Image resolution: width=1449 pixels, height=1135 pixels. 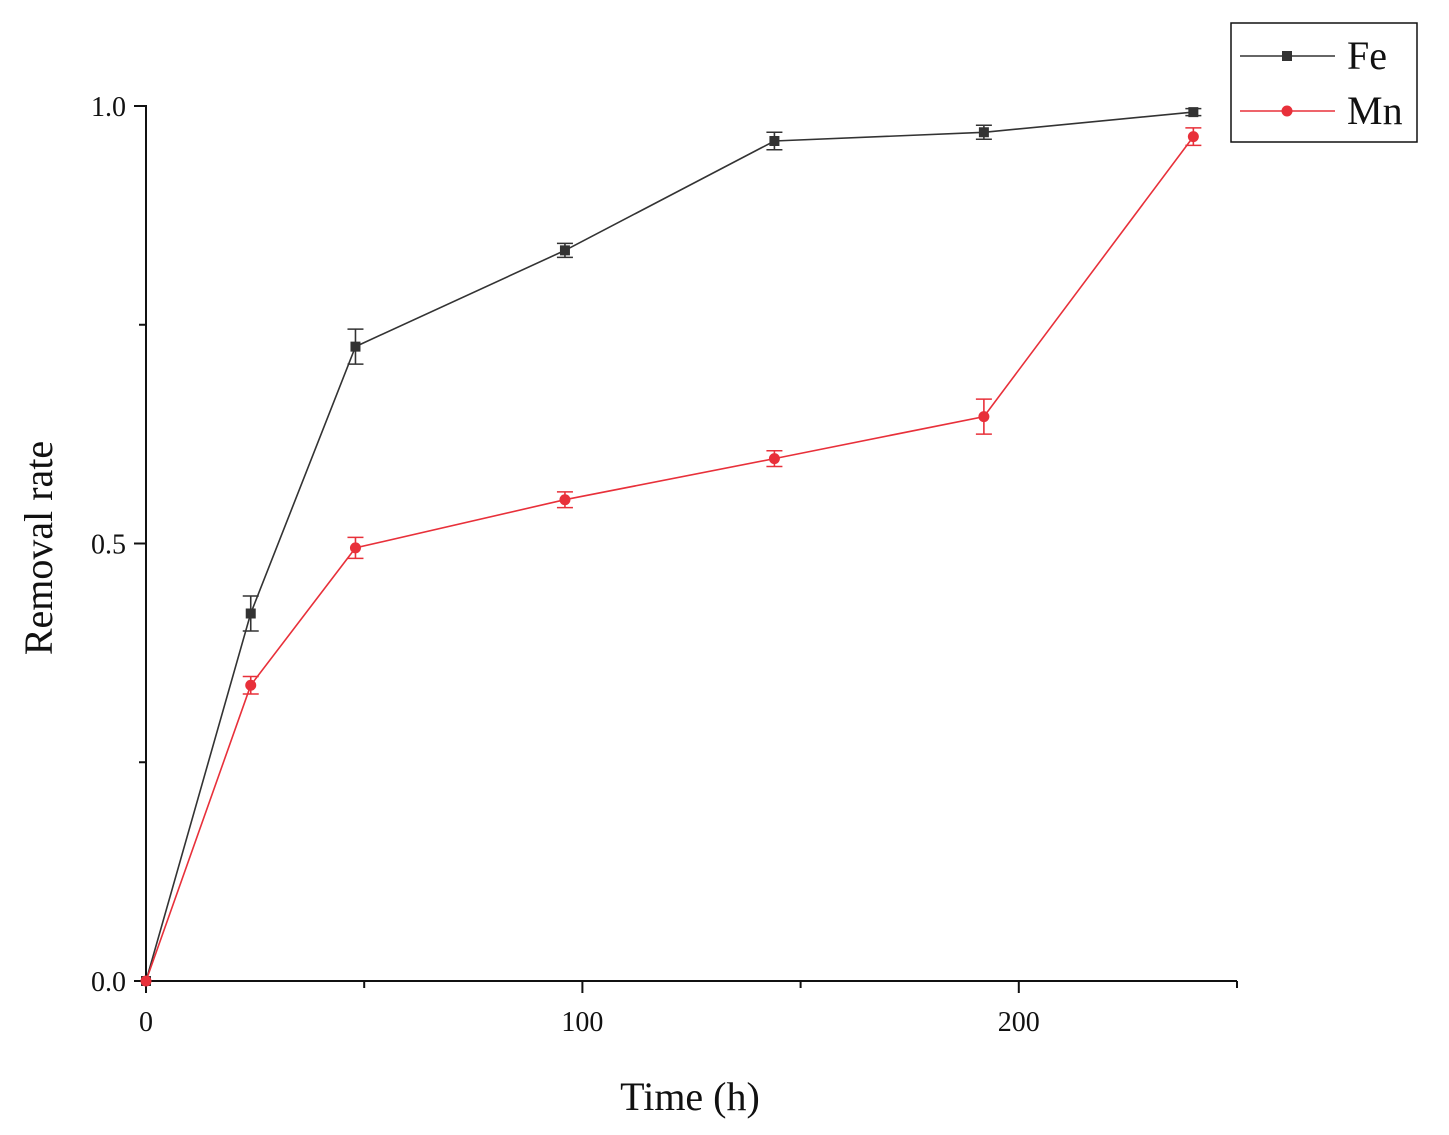 I want to click on legend-label: Mn, so click(x=1375, y=110).